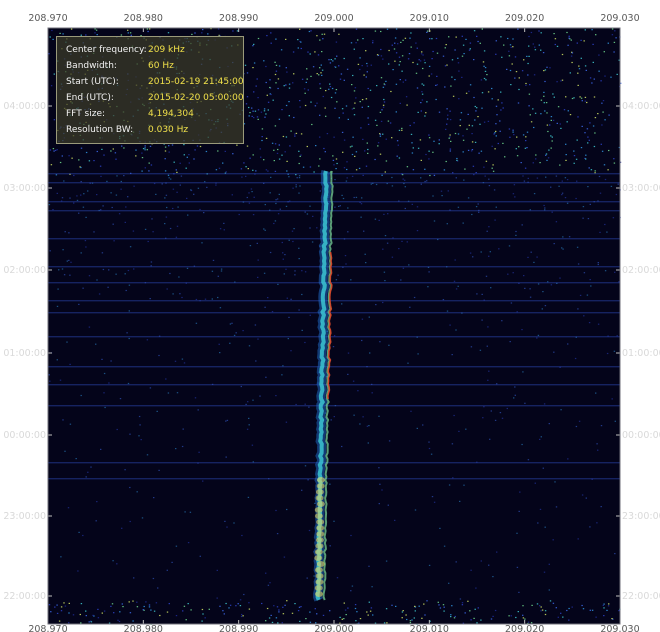 The image size is (660, 632). I want to click on info-label: Start (UTC):, so click(92, 82).